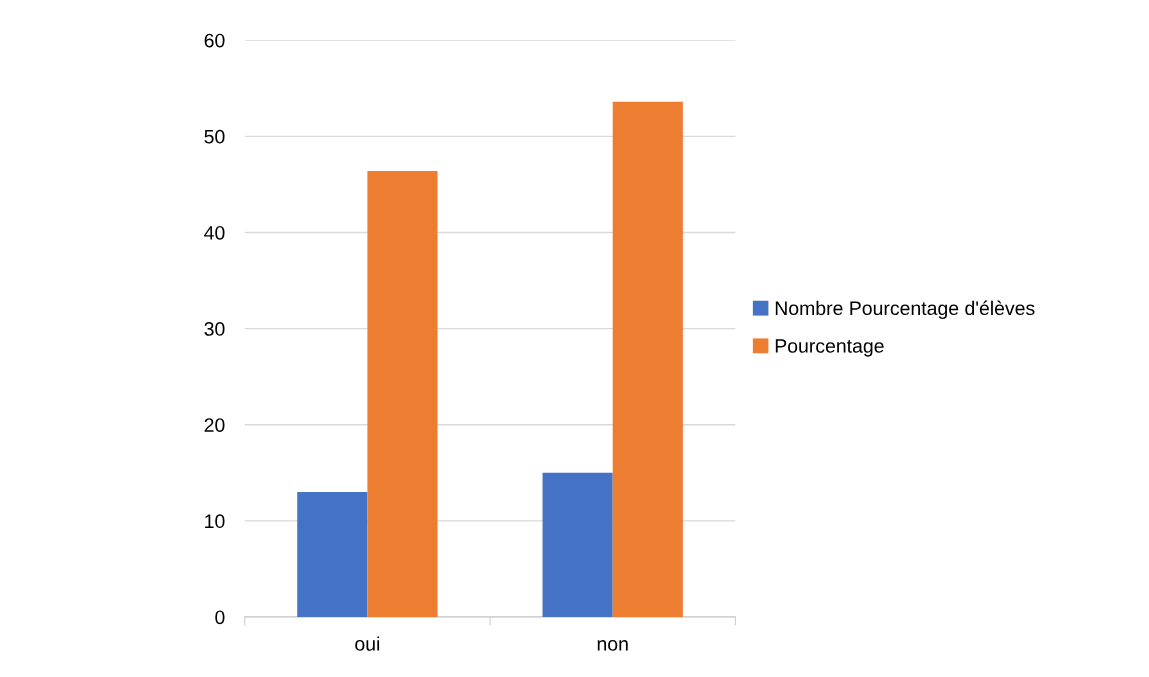 The height and width of the screenshot is (677, 1149). I want to click on y-tick-label: 50, so click(214, 136).